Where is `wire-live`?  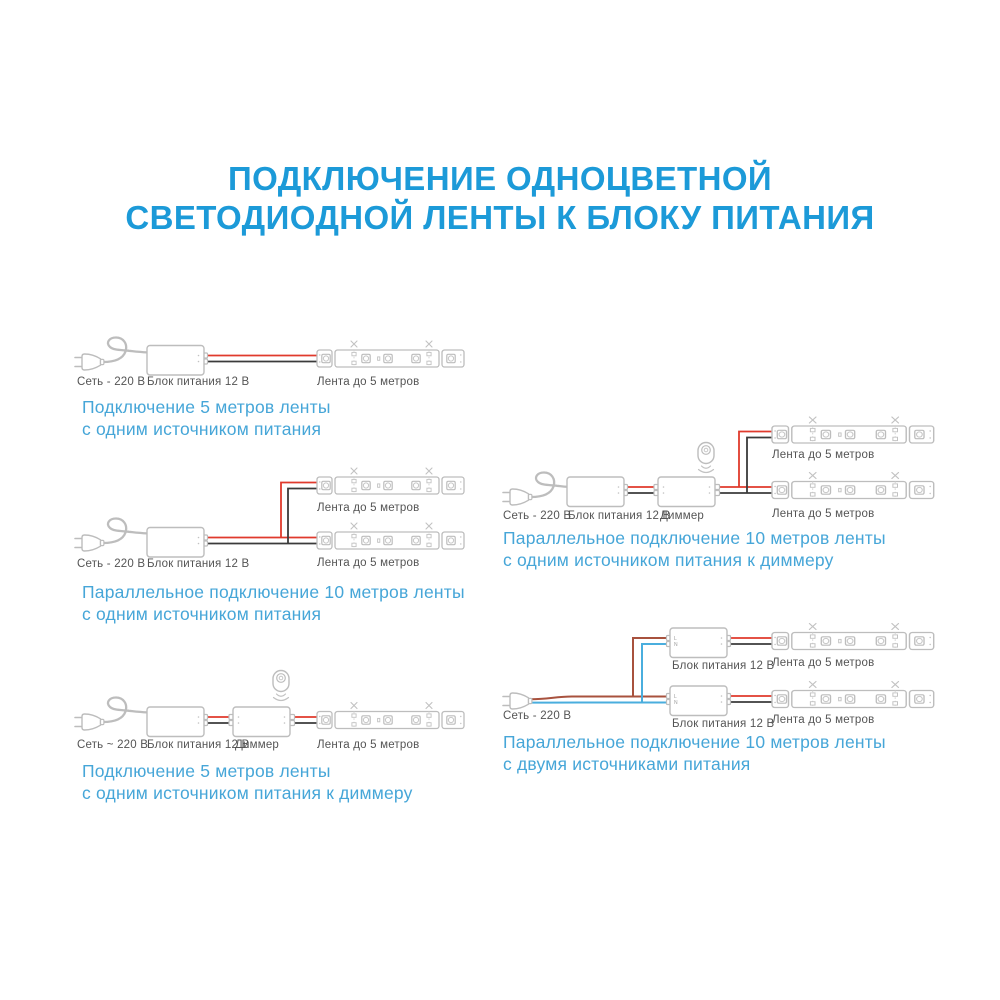 wire-live is located at coordinates (602, 669).